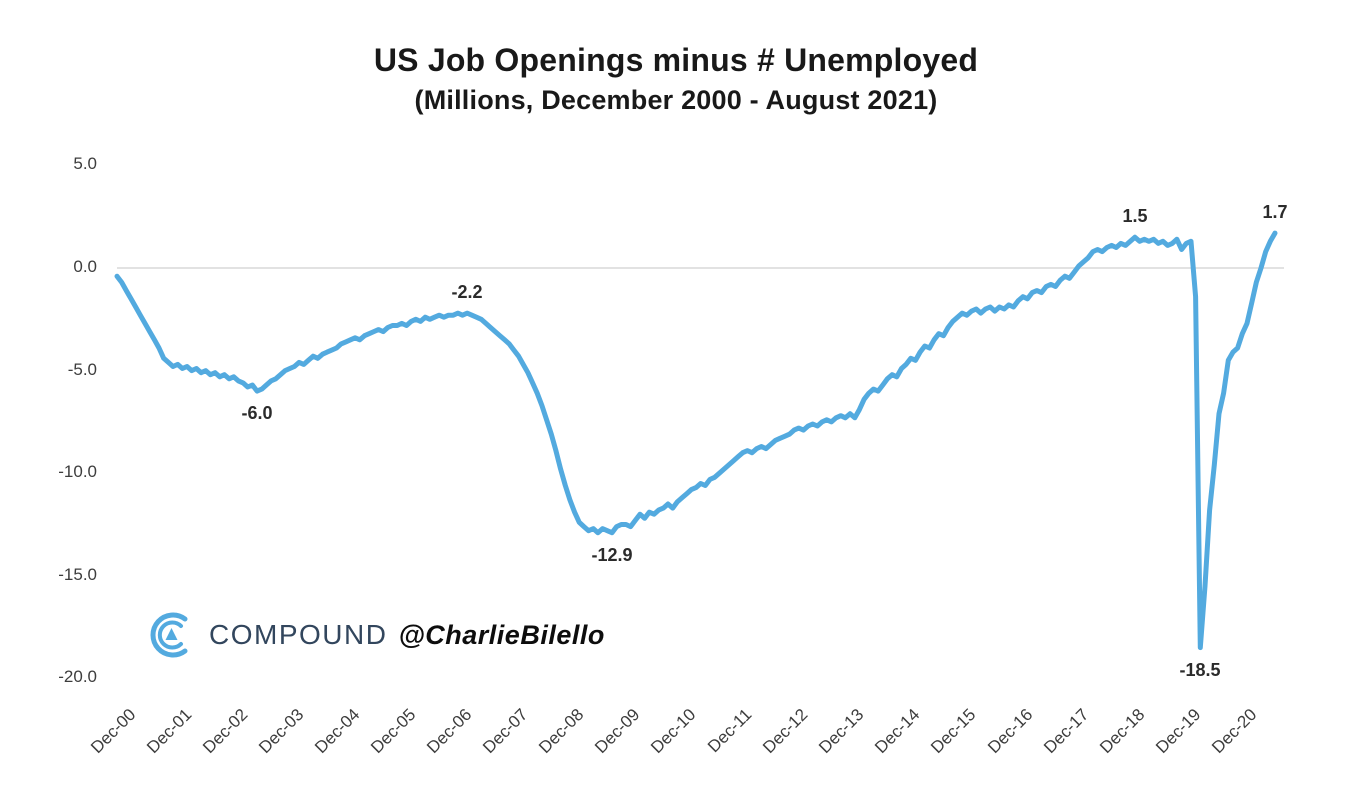 The width and height of the screenshot is (1362, 792). I want to click on compound-c-logo-icon, so click(169, 635).